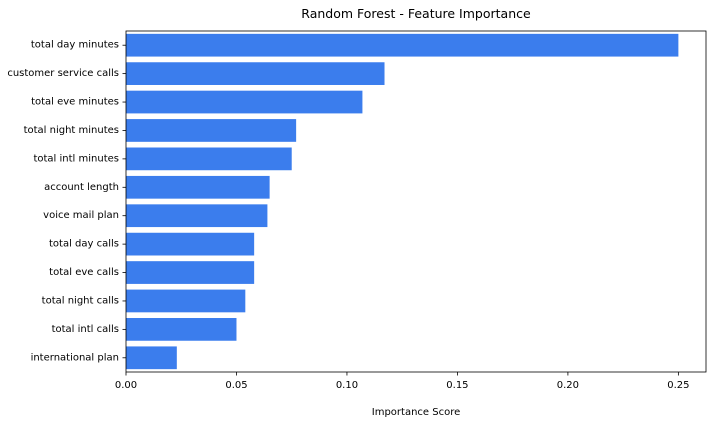  I want to click on x-tick-label: 0.25, so click(678, 385).